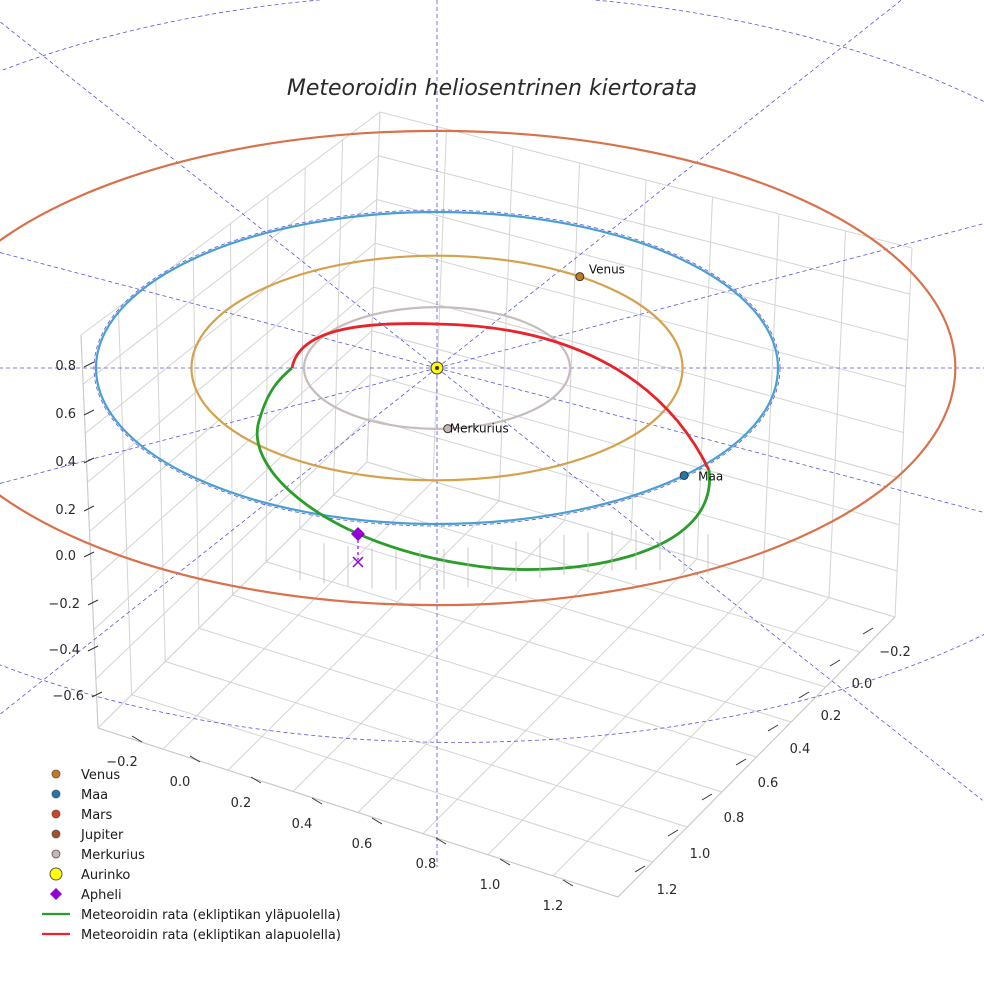 This screenshot has height=984, width=984. Describe the element at coordinates (105, 875) in the screenshot. I see `legend-label: Aurinko` at that location.